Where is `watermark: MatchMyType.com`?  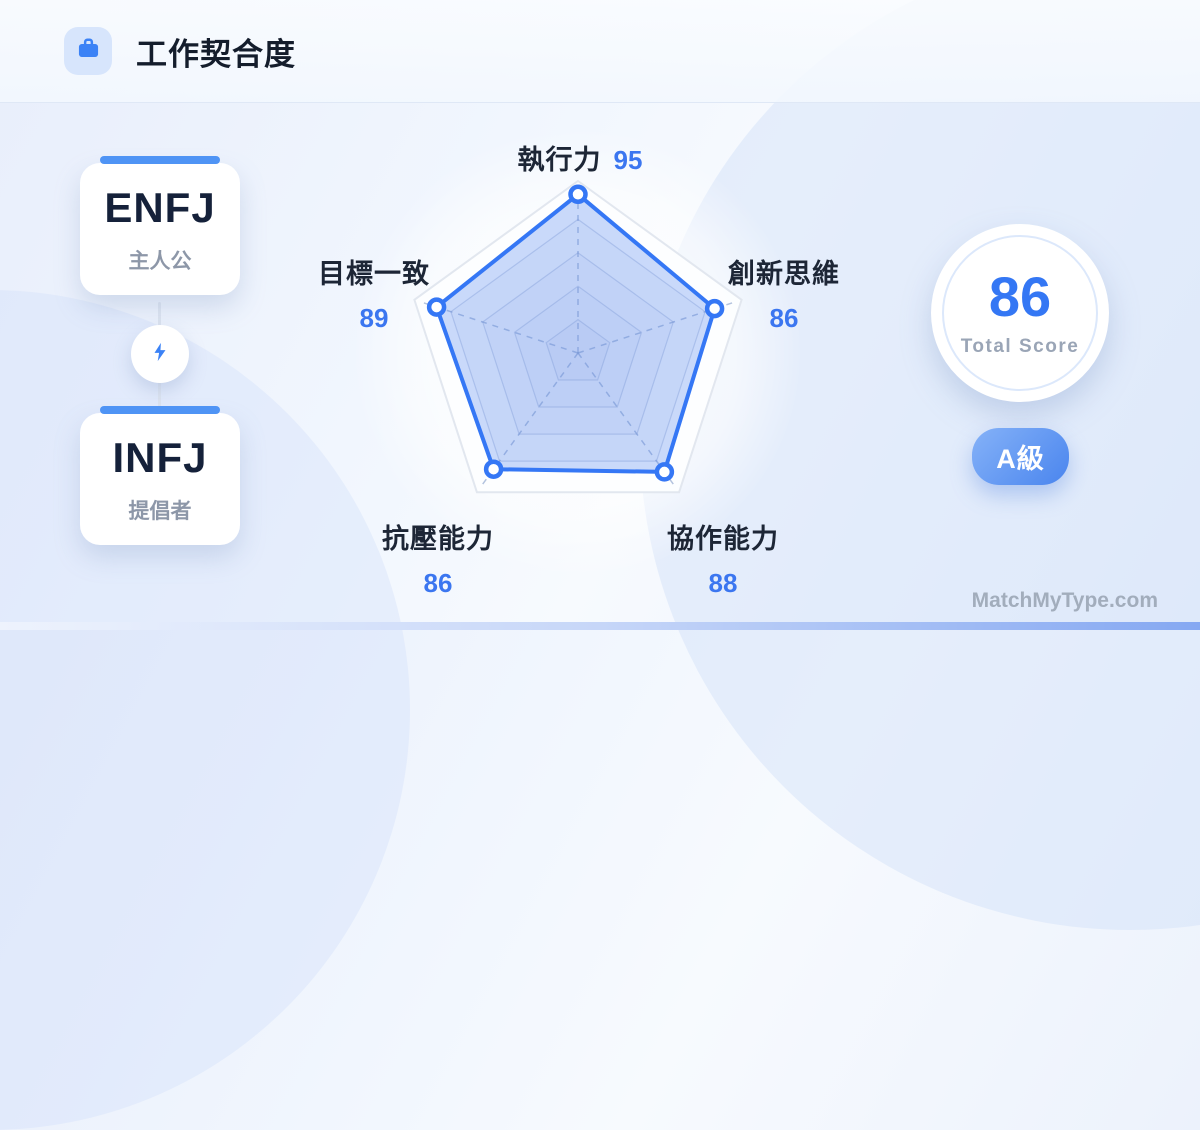 watermark: MatchMyType.com is located at coordinates (1064, 600).